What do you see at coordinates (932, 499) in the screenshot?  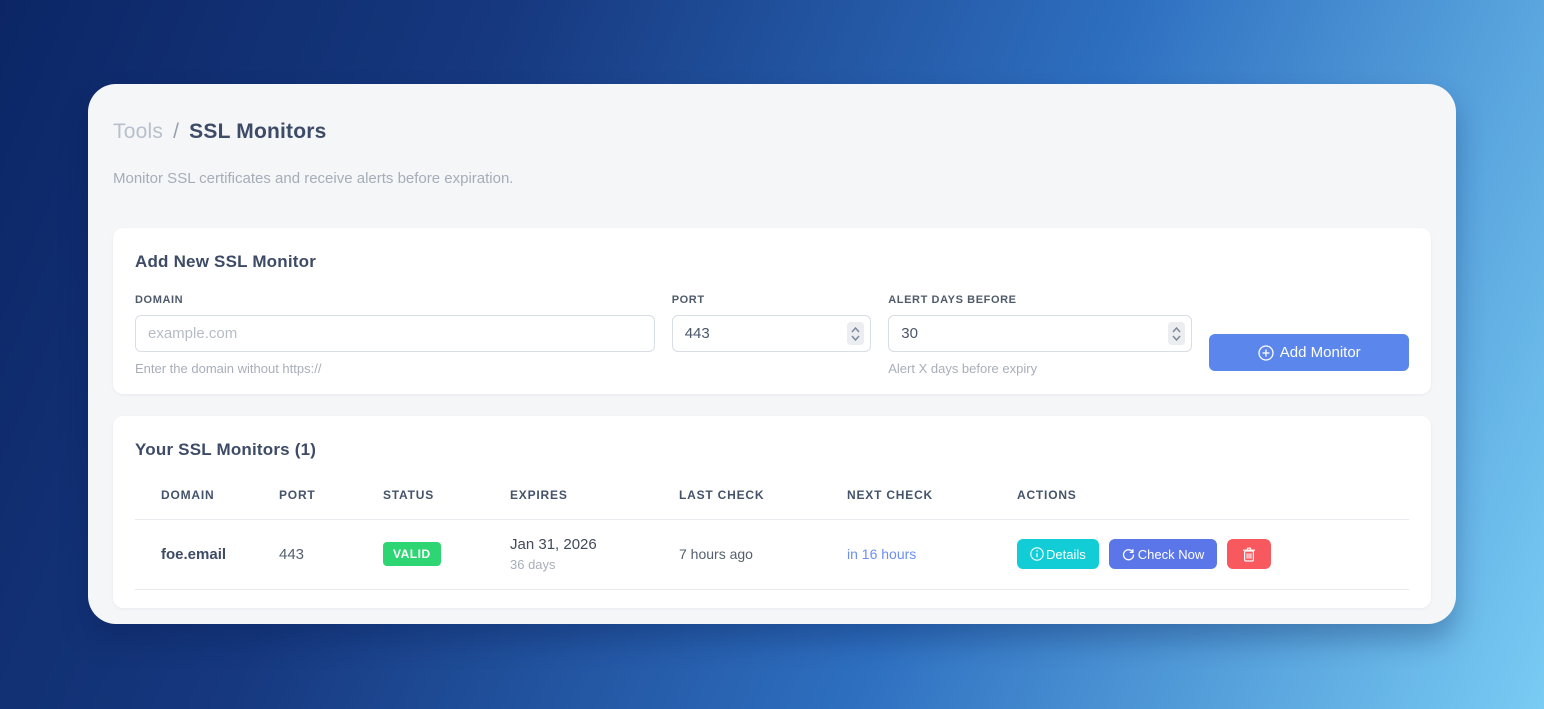 I see `column-header-next-check: NEXT CHECK` at bounding box center [932, 499].